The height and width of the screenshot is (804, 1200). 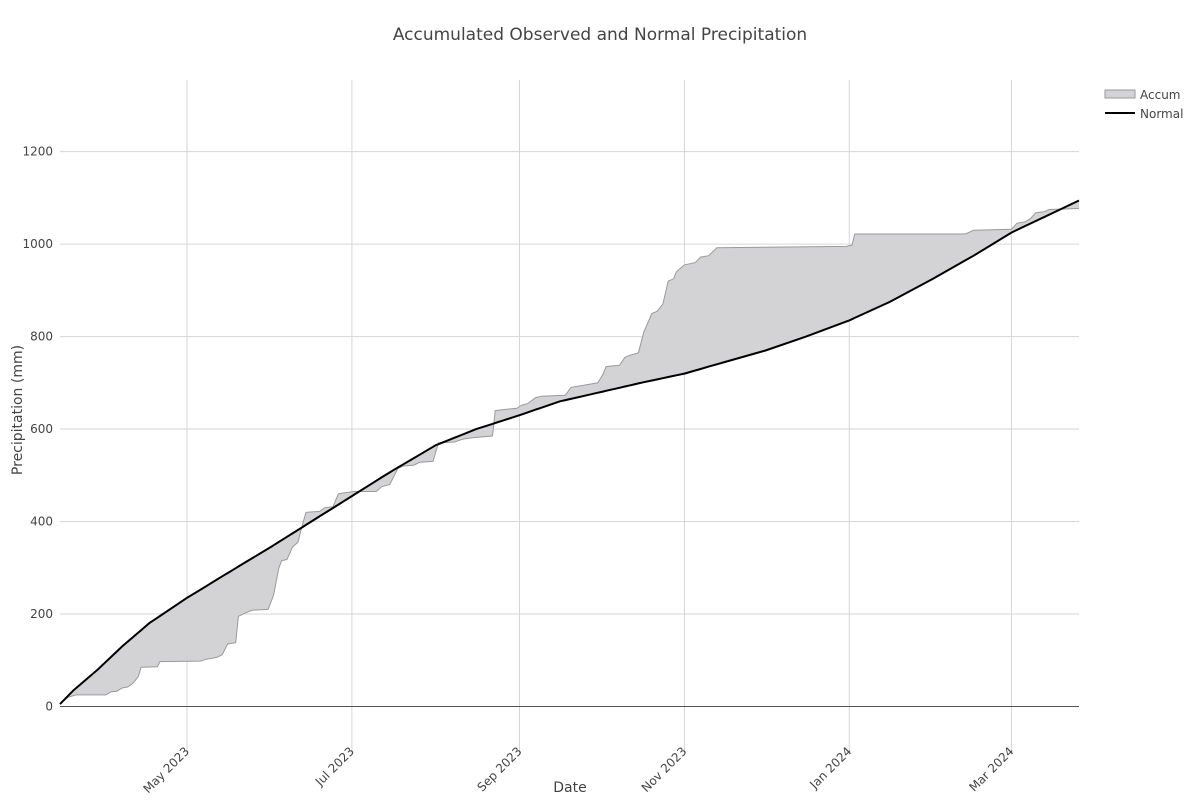 What do you see at coordinates (1120, 94) in the screenshot?
I see `legend-accum-swatch` at bounding box center [1120, 94].